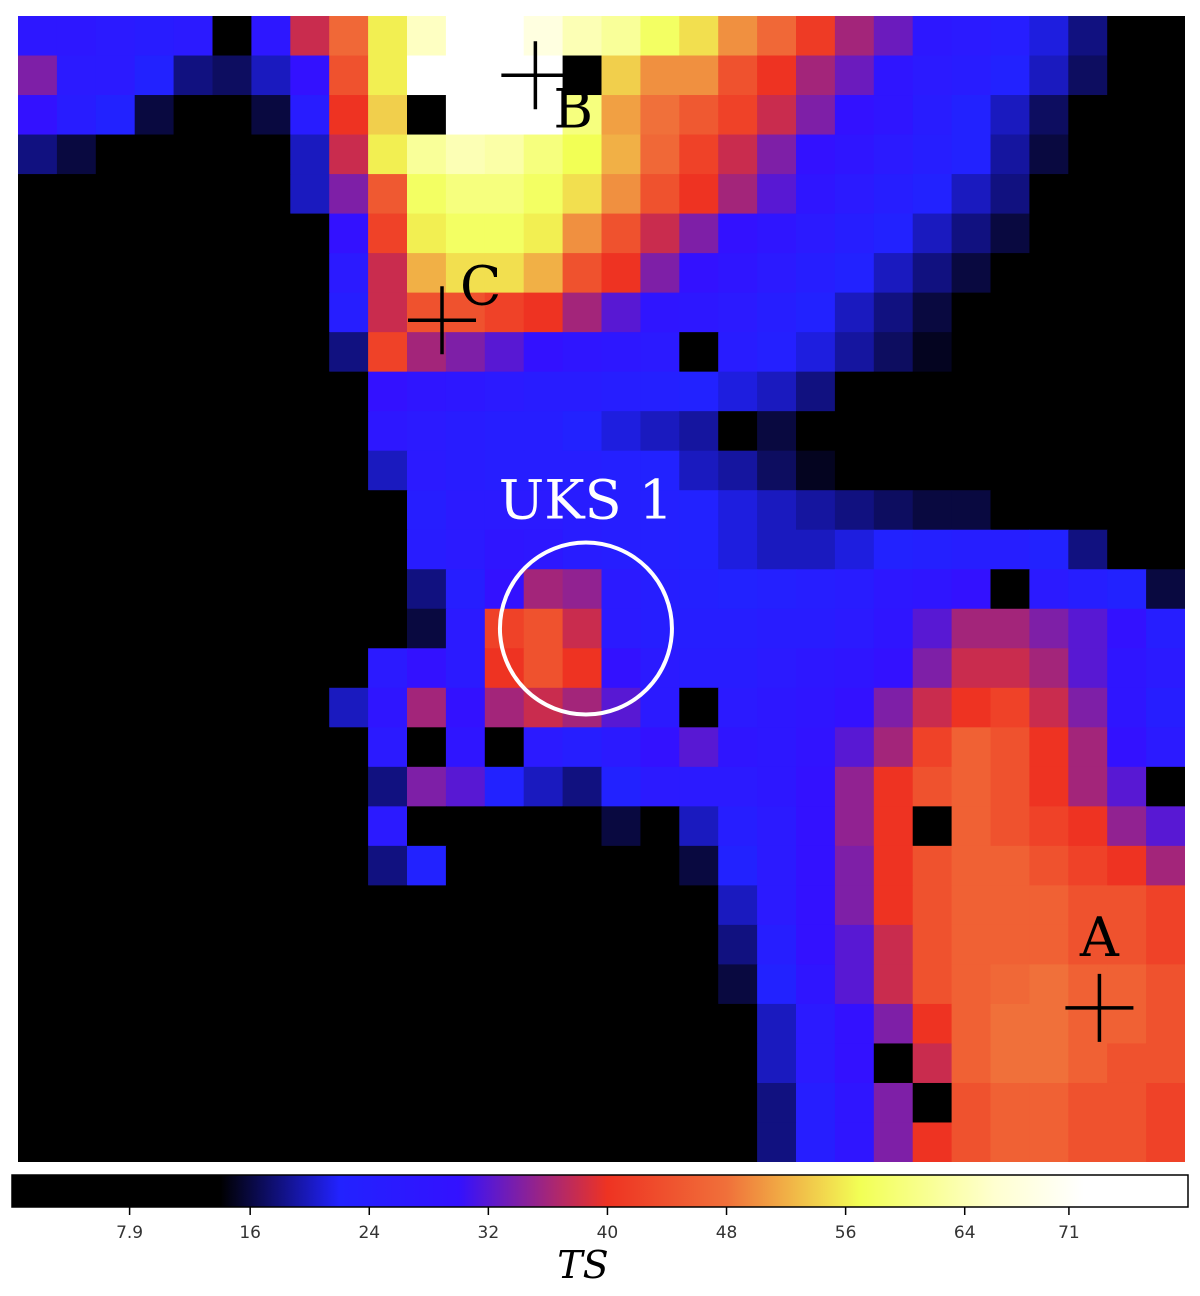 The width and height of the screenshot is (1200, 1296). Describe the element at coordinates (600, 1191) in the screenshot. I see `colorbar-gradient` at that location.